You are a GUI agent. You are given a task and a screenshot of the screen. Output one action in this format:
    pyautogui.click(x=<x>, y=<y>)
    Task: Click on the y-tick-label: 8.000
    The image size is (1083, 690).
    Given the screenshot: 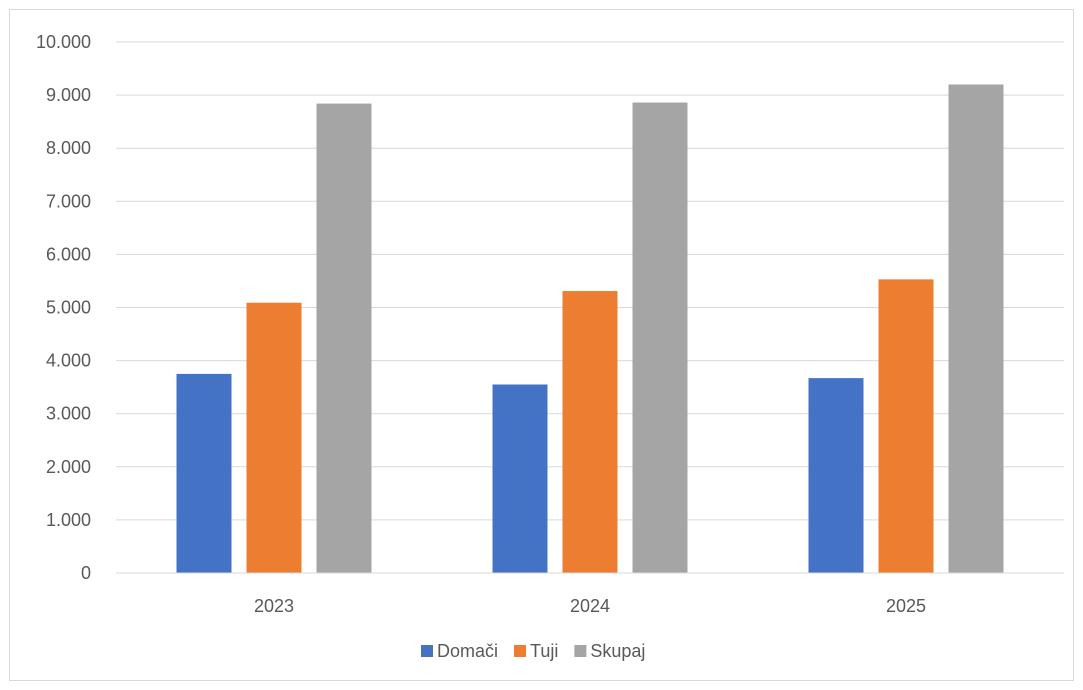 What is the action you would take?
    pyautogui.click(x=68, y=148)
    